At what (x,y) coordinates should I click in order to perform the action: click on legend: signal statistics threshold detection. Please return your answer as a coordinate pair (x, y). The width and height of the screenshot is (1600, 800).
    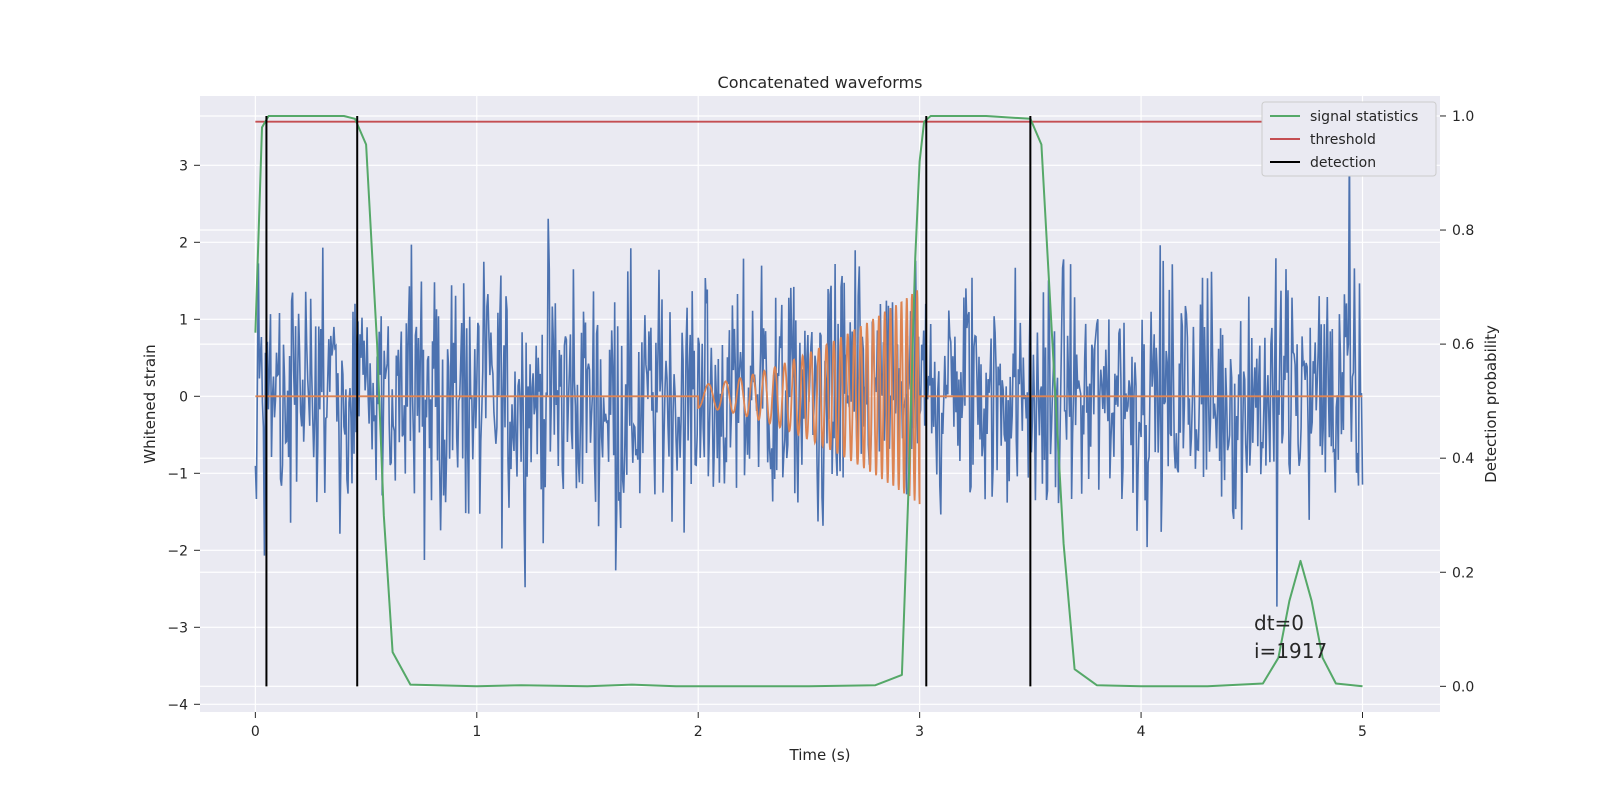
    Looking at the image, I should click on (1349, 139).